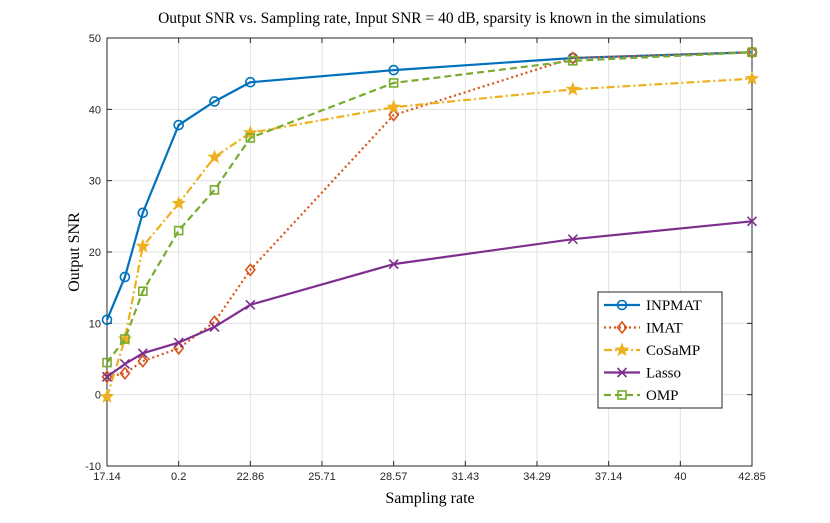 The height and width of the screenshot is (523, 830). Describe the element at coordinates (643, 329) in the screenshot. I see `legend-entry-imat: IMAT` at that location.